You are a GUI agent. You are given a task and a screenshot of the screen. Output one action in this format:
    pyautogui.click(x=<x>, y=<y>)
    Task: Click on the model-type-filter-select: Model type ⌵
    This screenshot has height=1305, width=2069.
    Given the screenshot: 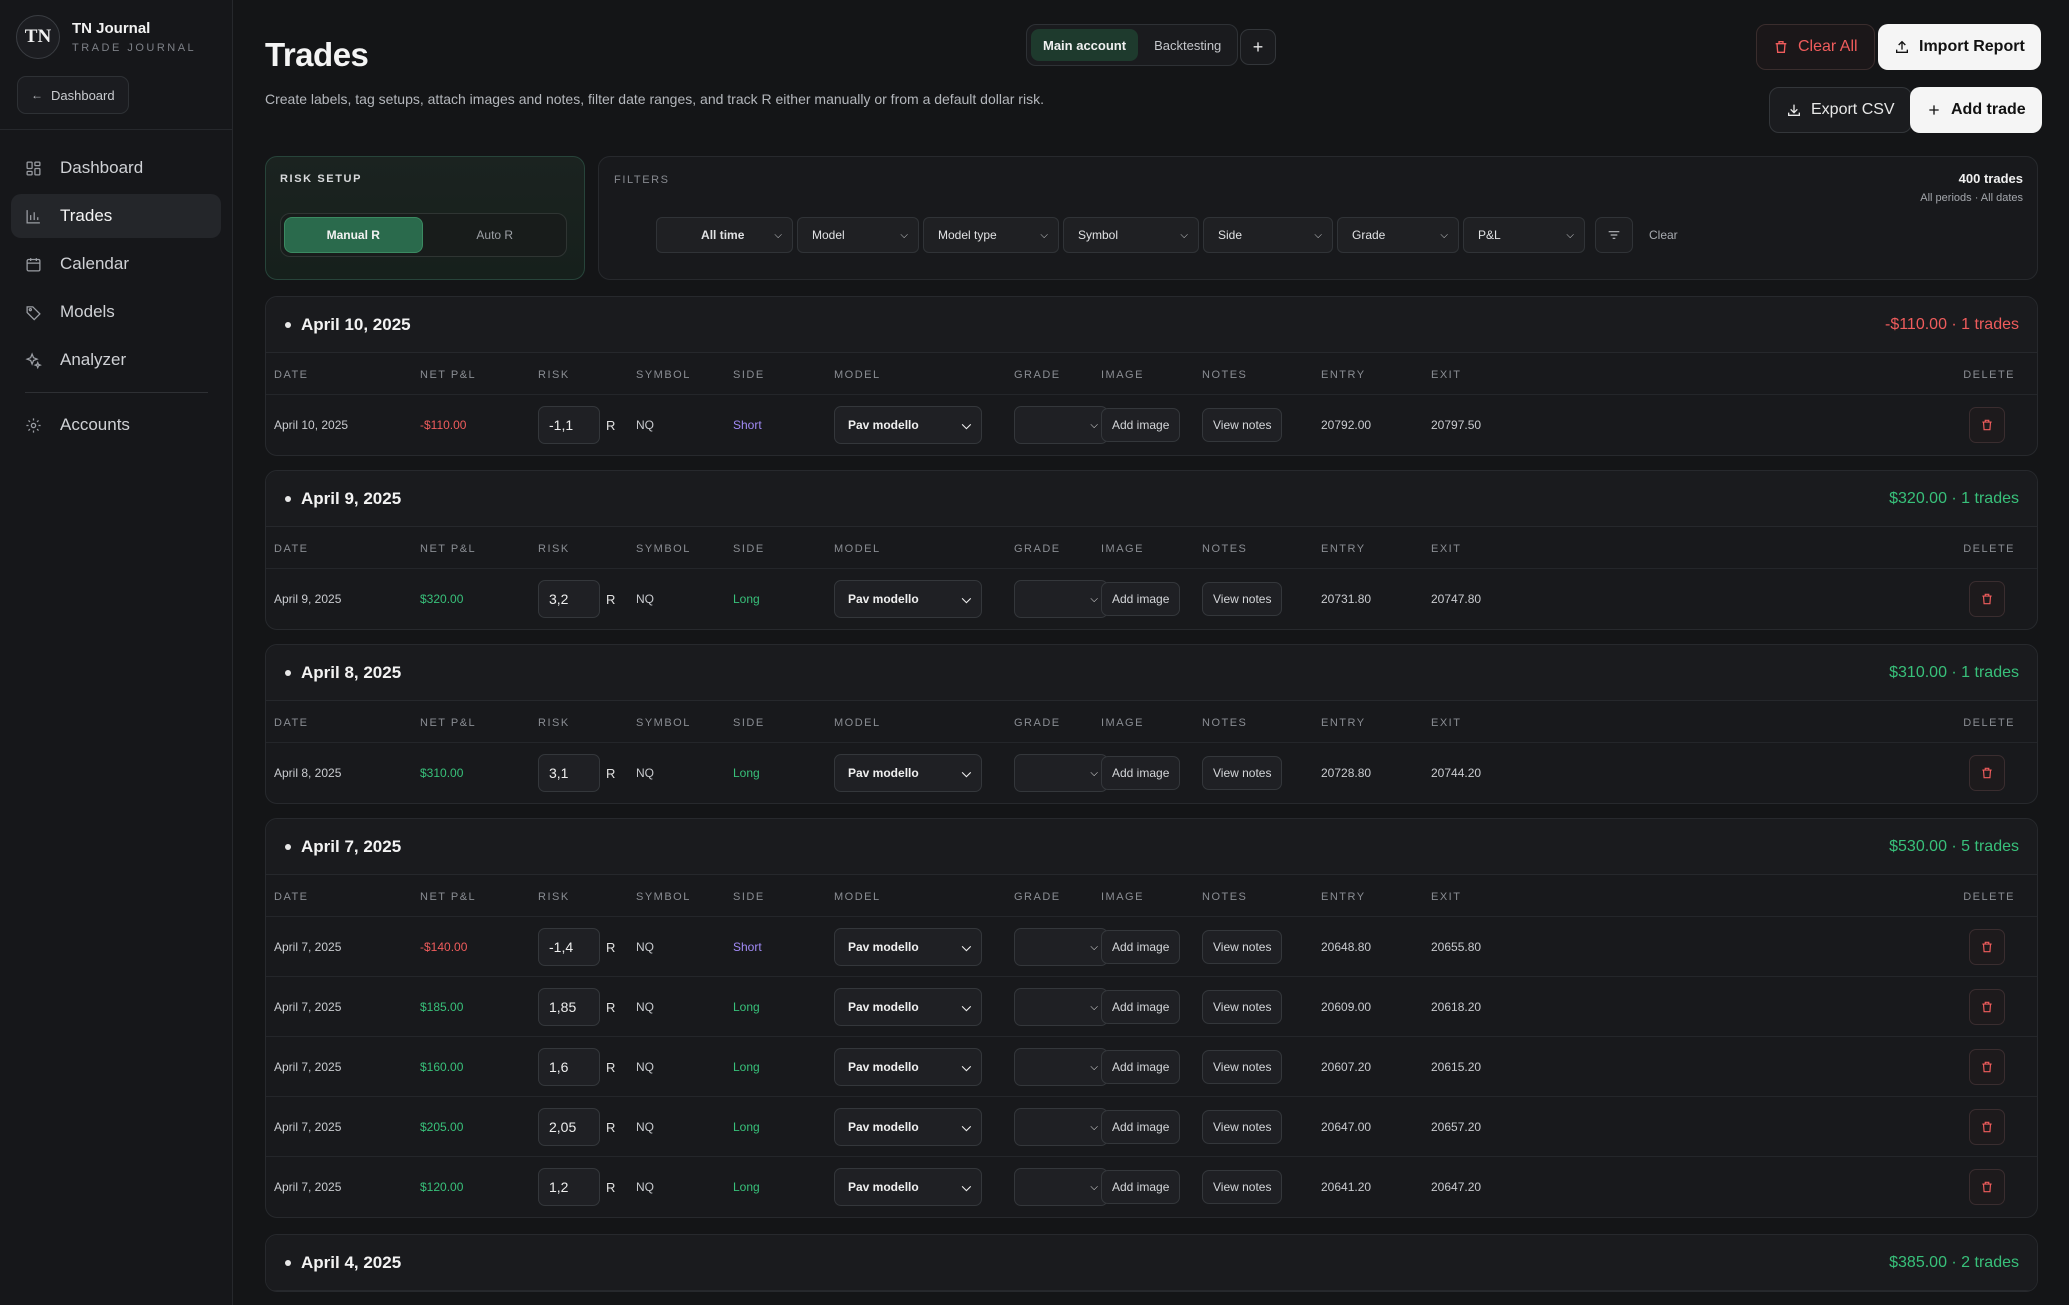 What is the action you would take?
    pyautogui.click(x=991, y=235)
    